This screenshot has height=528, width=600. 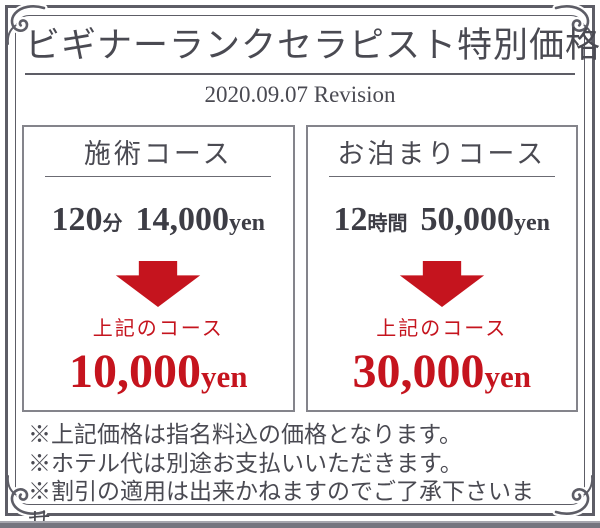 I want to click on list-price-row: 120 分 14,000 yen, so click(x=159, y=222).